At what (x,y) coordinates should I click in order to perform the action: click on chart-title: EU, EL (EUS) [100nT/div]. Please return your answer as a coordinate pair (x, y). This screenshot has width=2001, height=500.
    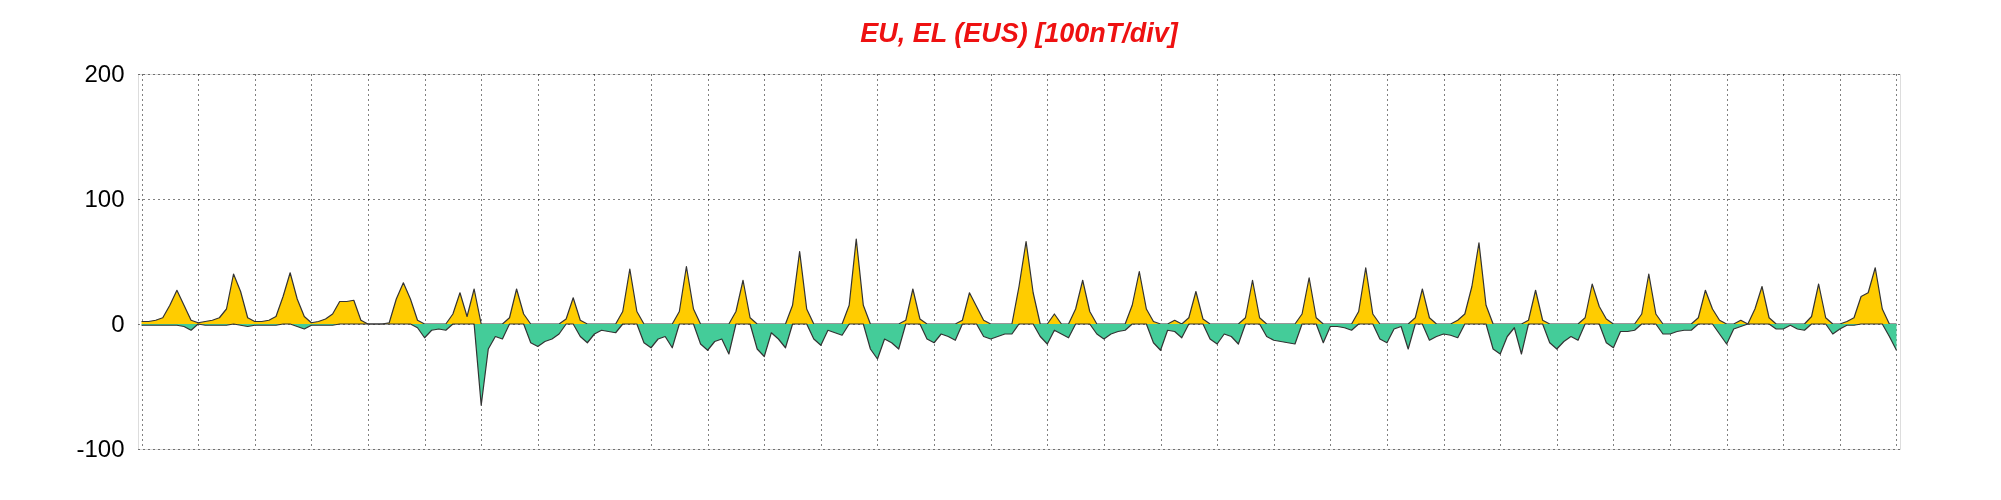
    Looking at the image, I should click on (1019, 33).